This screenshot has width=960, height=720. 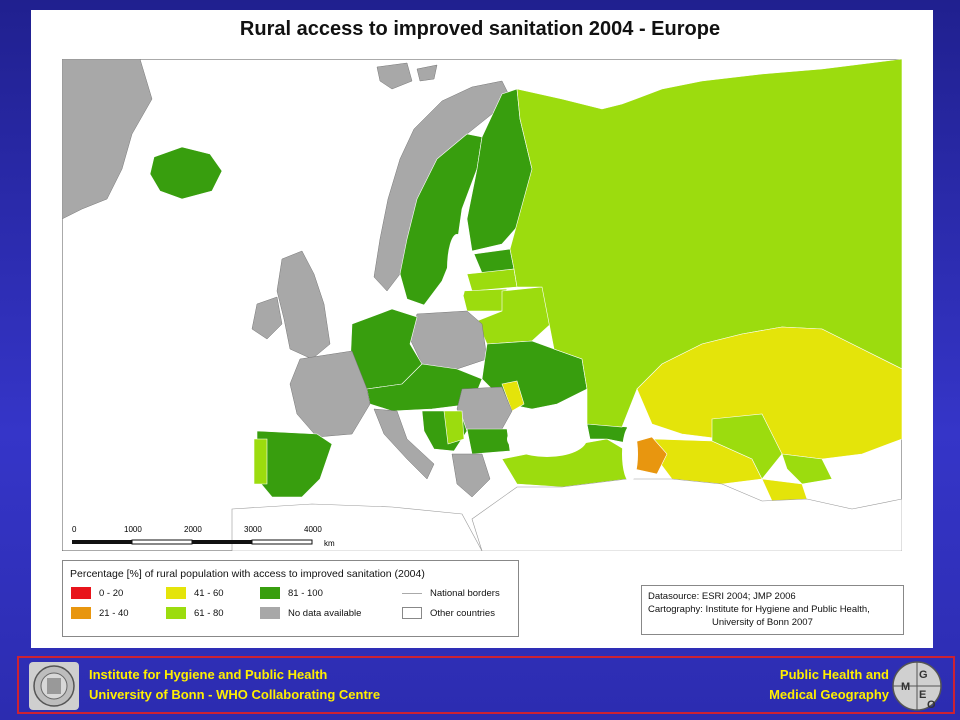 I want to click on legend-item-81-100: 81 - 100, so click(x=291, y=594).